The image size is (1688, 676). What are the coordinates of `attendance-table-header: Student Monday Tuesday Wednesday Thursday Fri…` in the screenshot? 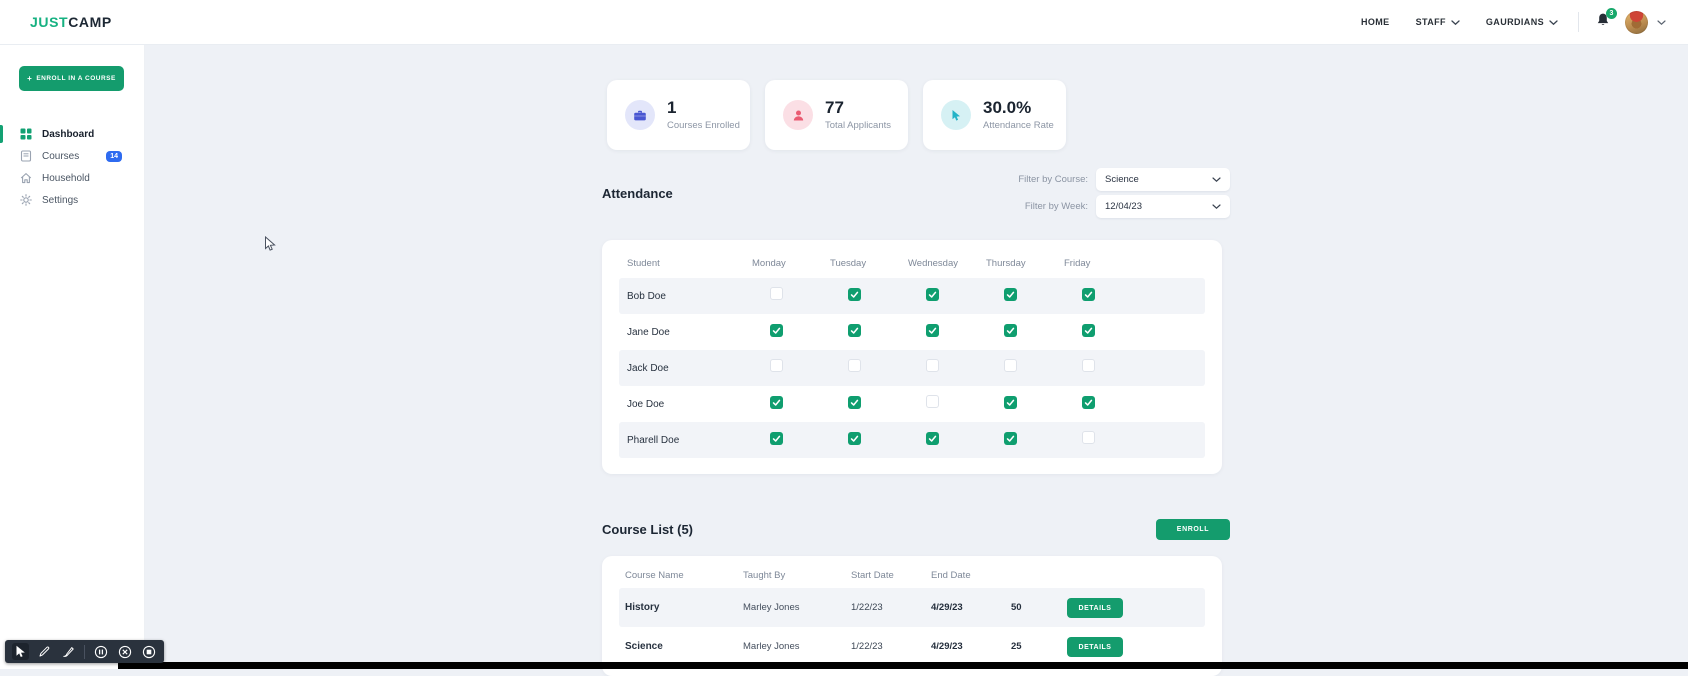 It's located at (912, 263).